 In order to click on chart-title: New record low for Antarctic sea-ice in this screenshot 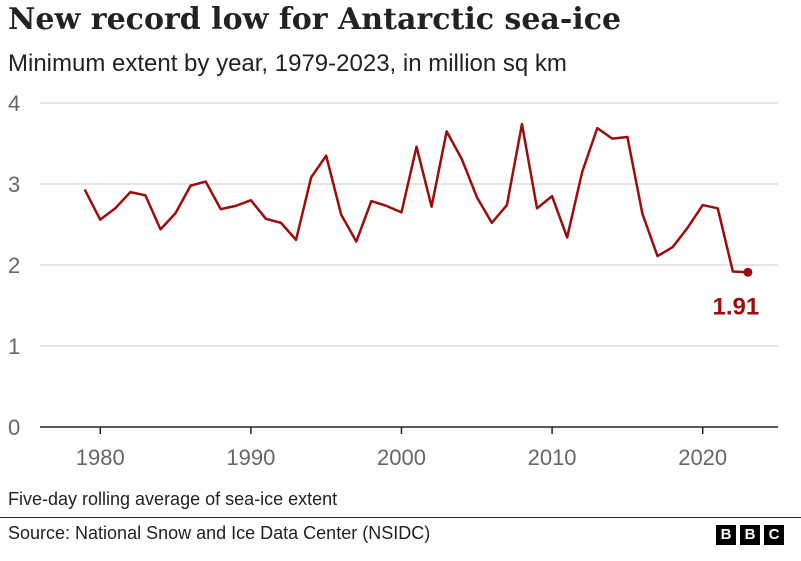, I will do `click(315, 19)`.